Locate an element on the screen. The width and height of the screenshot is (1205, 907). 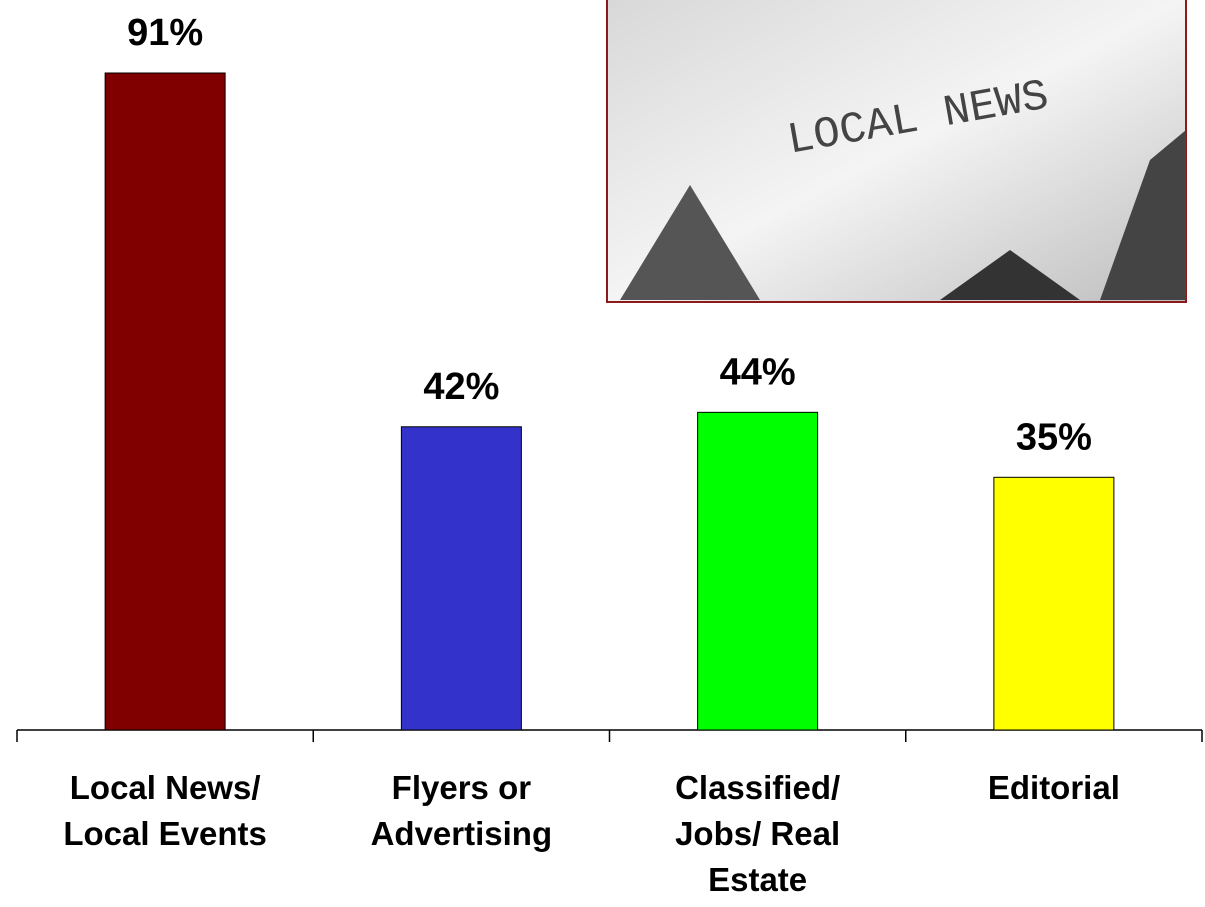
value-label: 44% is located at coordinates (758, 372).